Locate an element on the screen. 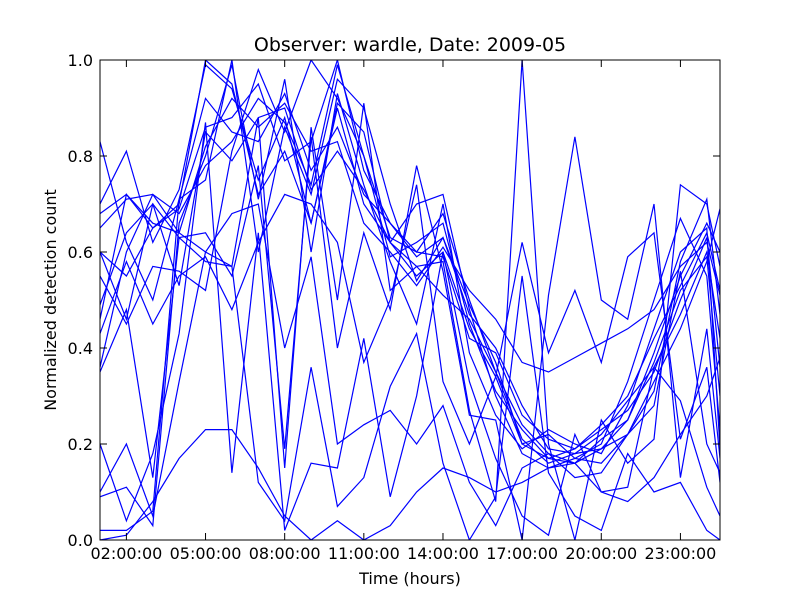 The width and height of the screenshot is (800, 600). y-tick-label: 0.8 is located at coordinates (80, 156).